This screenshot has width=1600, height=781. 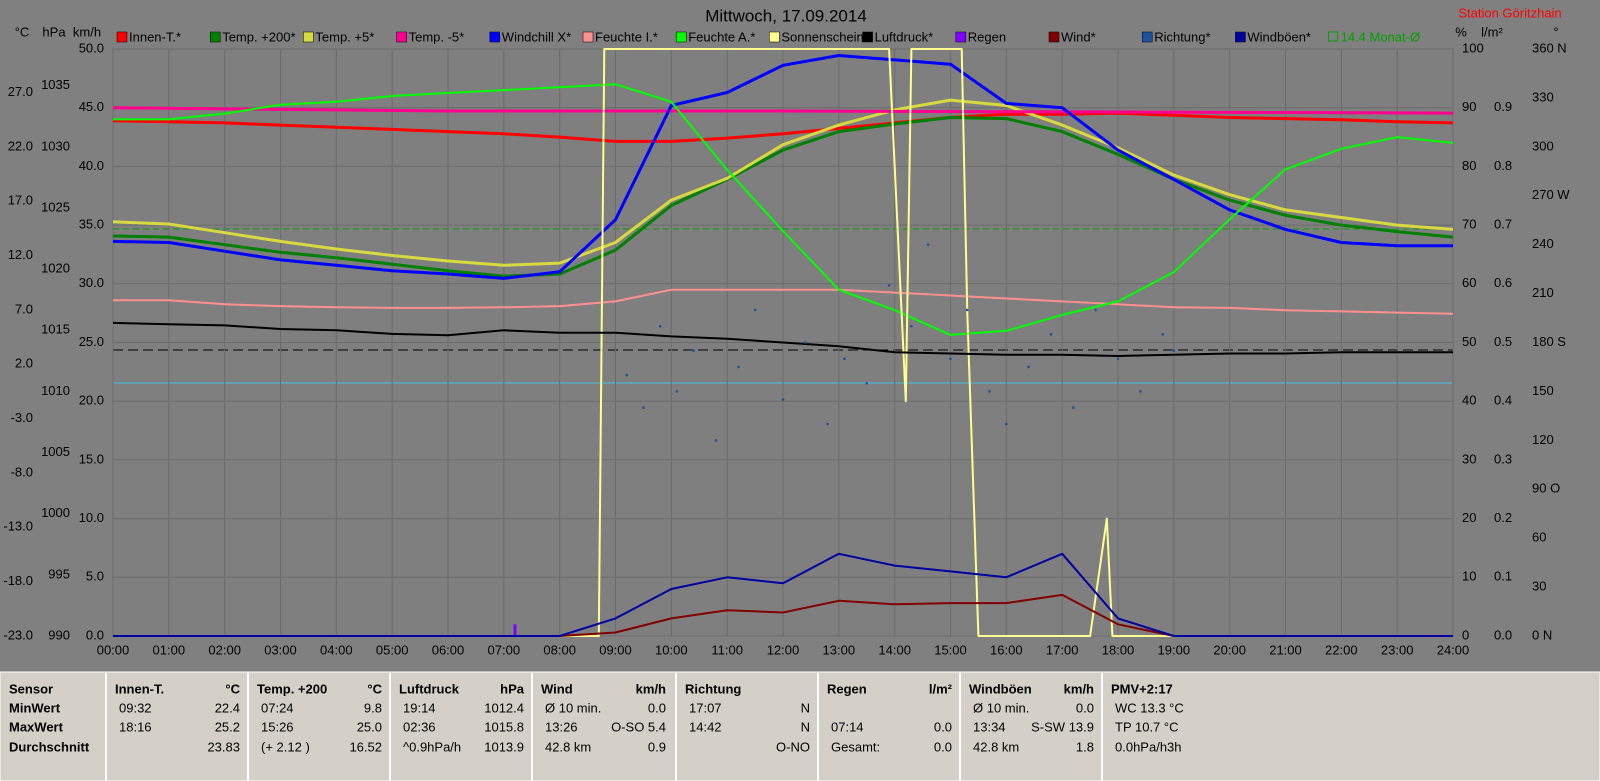 I want to click on y-tick-label: 270 W, so click(x=1551, y=194).